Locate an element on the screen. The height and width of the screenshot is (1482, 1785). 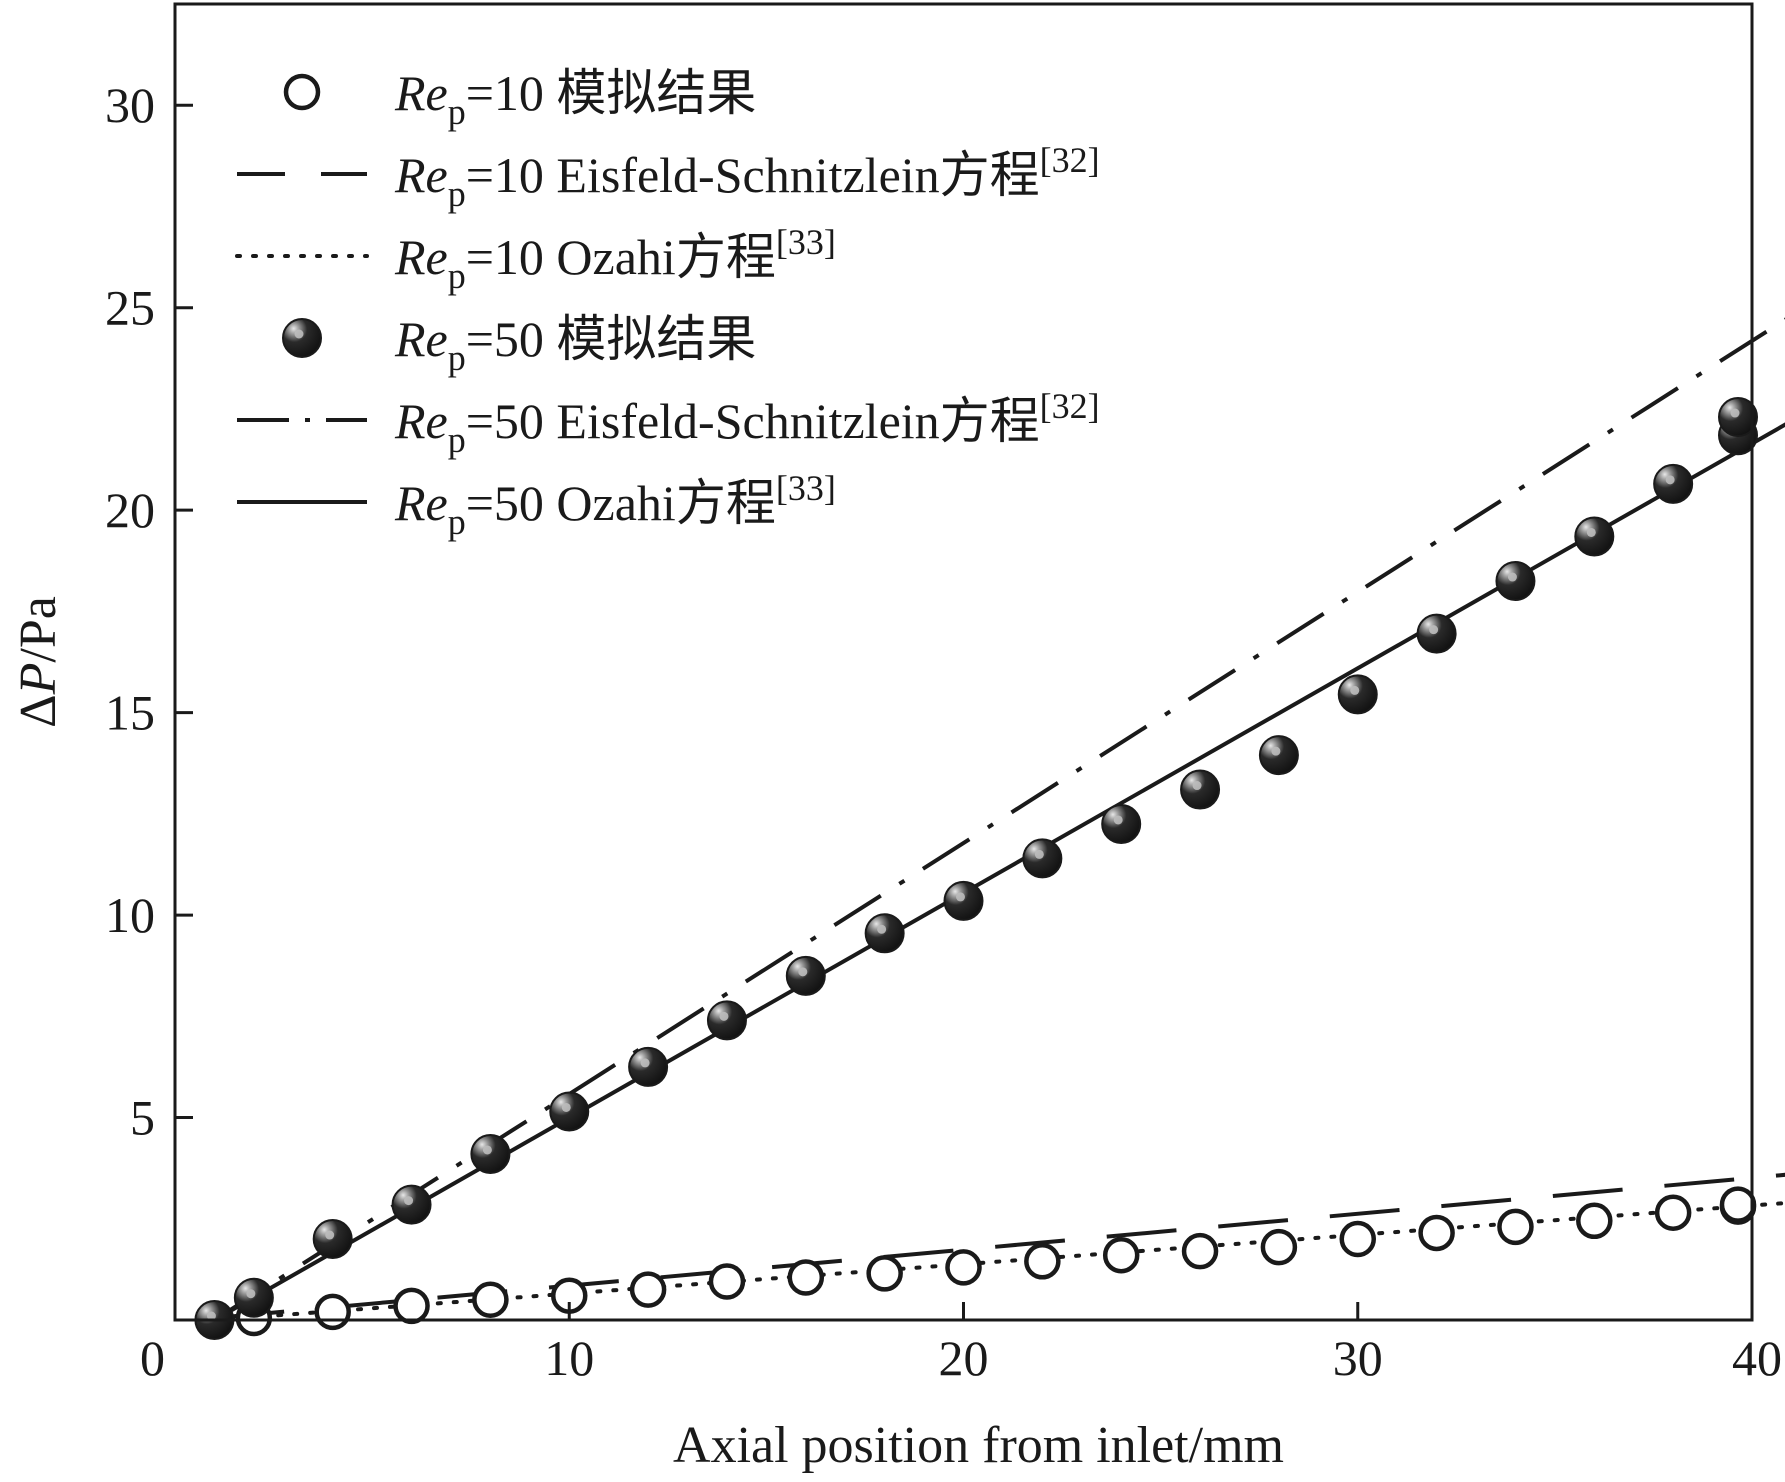
legend-label-0: Rep=10 模拟结果 is located at coordinates (575, 98).